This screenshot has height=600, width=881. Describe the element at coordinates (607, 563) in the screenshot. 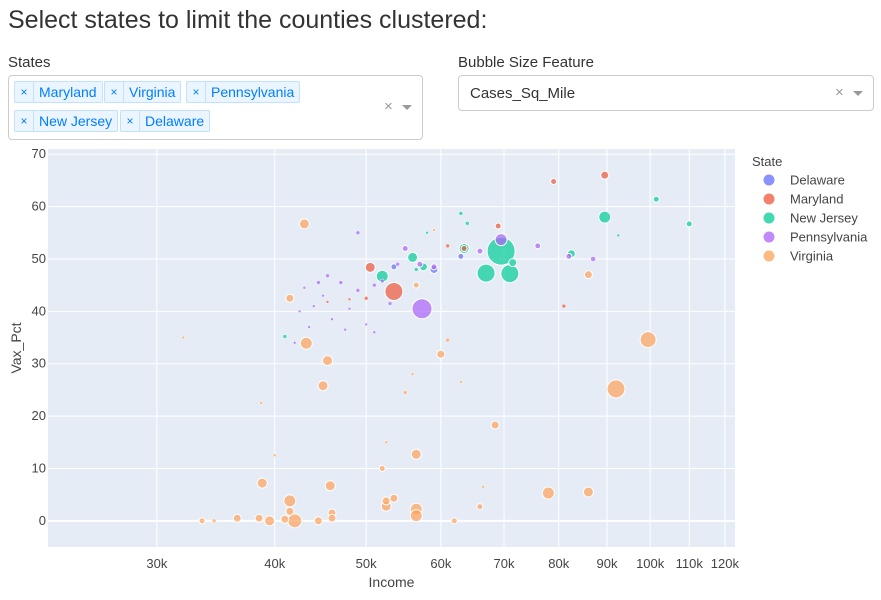

I see `x-tick-label: 90k` at that location.